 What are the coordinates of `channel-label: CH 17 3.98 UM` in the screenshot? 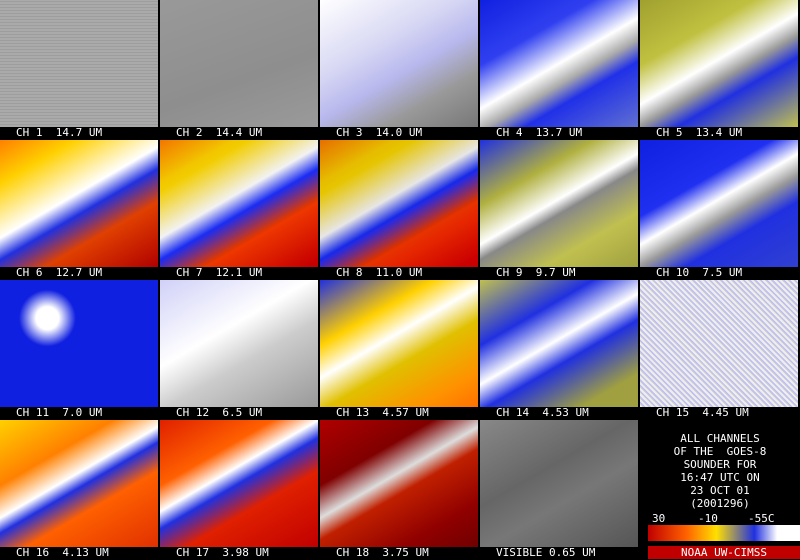 It's located at (222, 552).